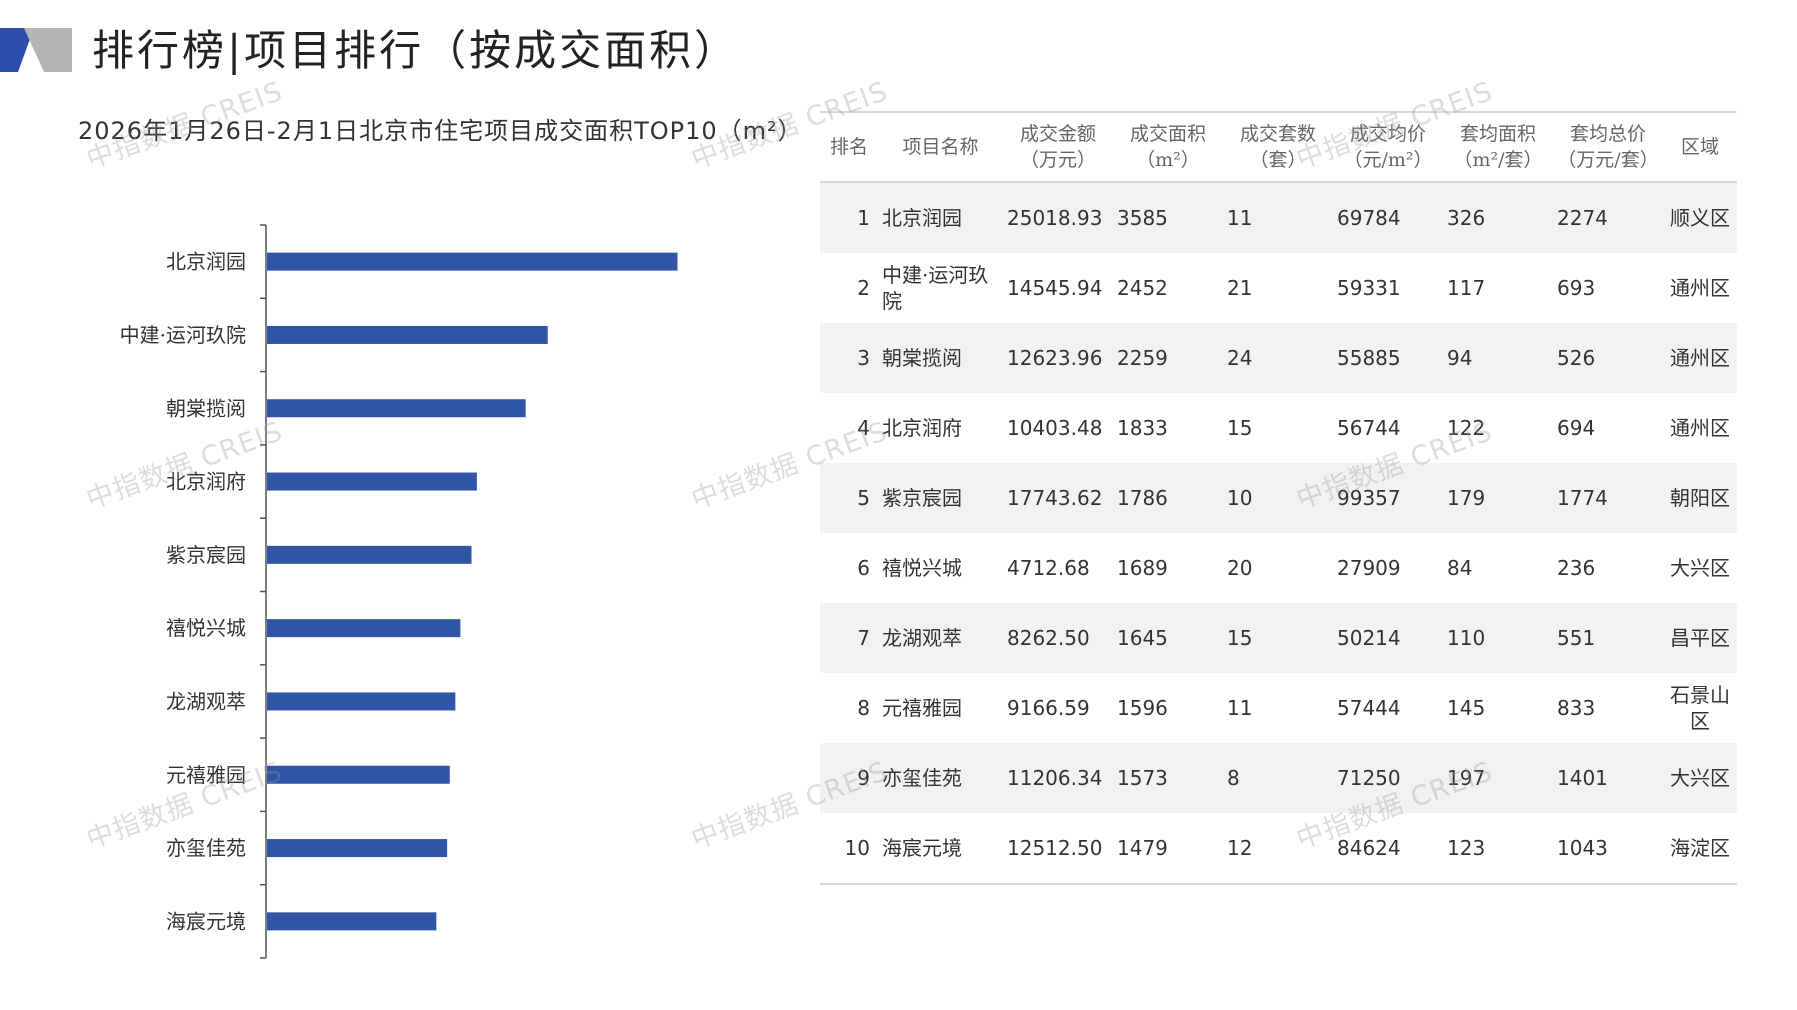 The height and width of the screenshot is (1010, 1797). Describe the element at coordinates (1058, 638) in the screenshot. I see `table-cell: 8262.50` at that location.